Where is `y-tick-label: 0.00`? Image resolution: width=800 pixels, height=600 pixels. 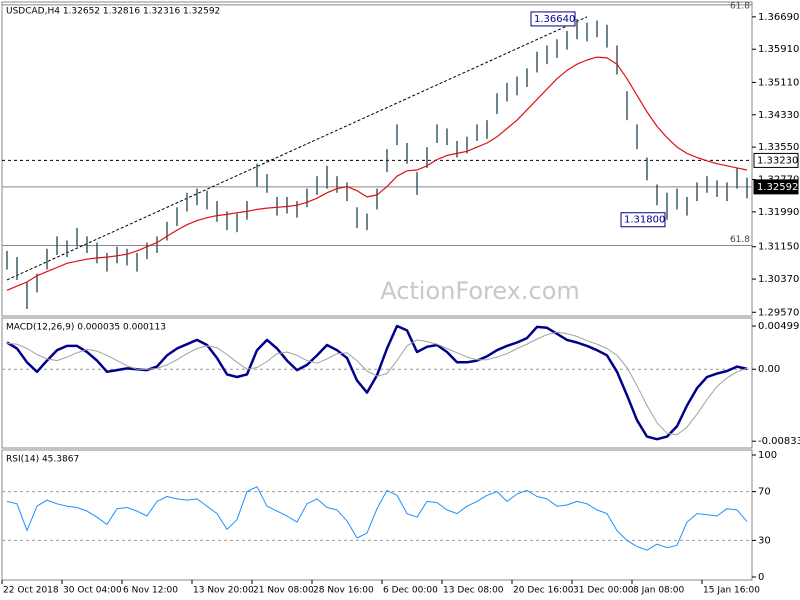 y-tick-label: 0.00 is located at coordinates (769, 369).